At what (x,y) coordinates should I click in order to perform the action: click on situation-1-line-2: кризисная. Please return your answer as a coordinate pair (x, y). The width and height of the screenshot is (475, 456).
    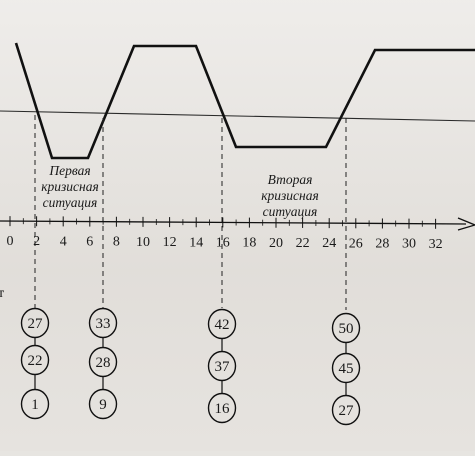
    Looking at the image, I should click on (70, 186).